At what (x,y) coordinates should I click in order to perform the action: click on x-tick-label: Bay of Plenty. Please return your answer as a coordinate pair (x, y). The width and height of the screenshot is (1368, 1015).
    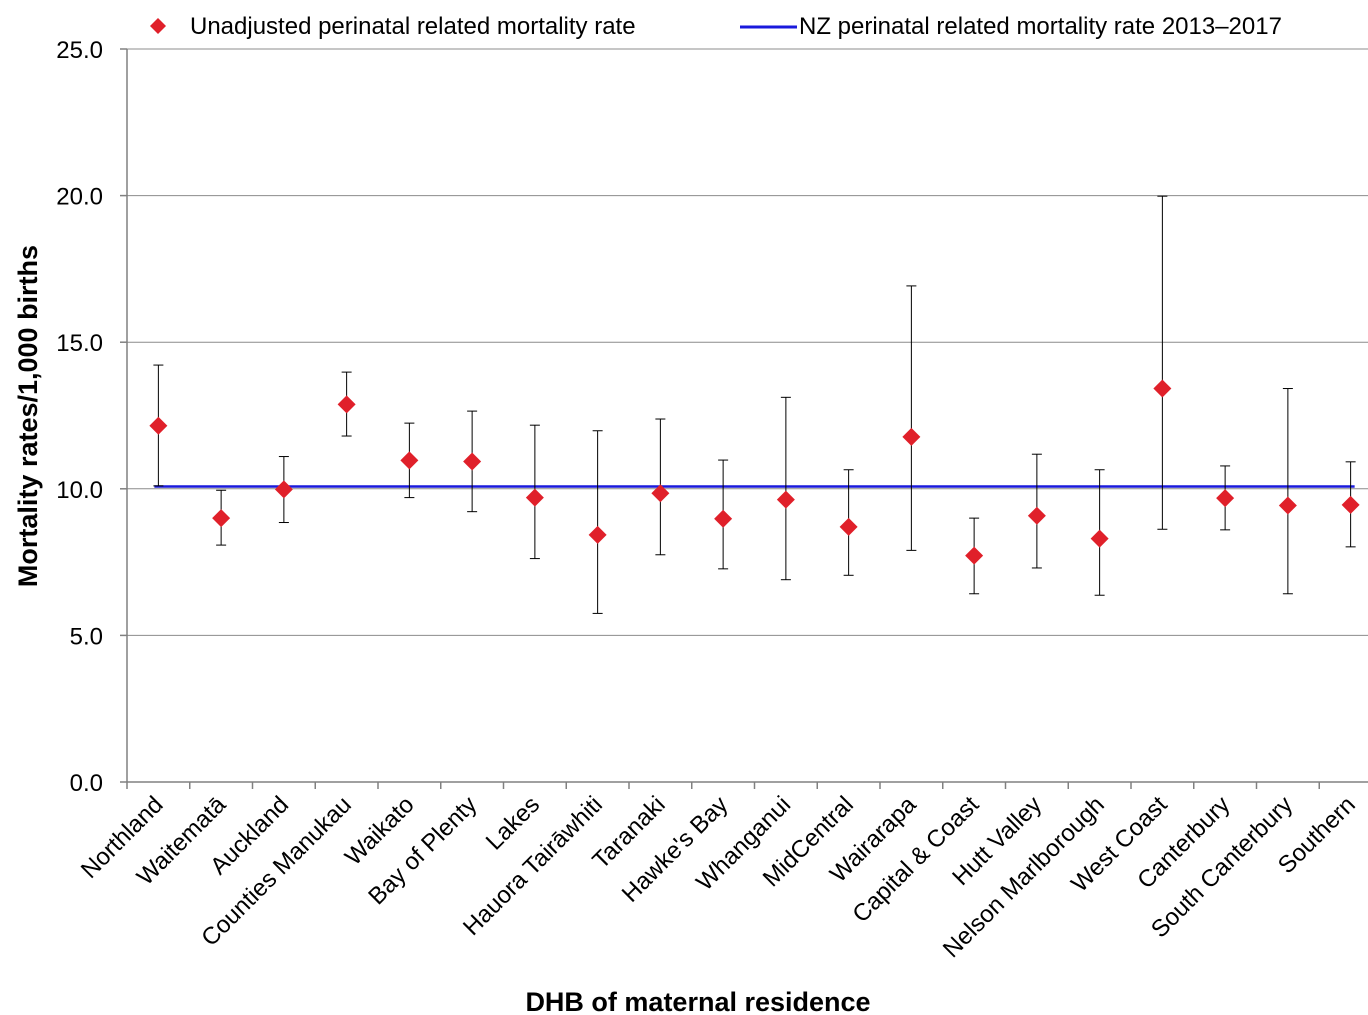
    Looking at the image, I should click on (422, 850).